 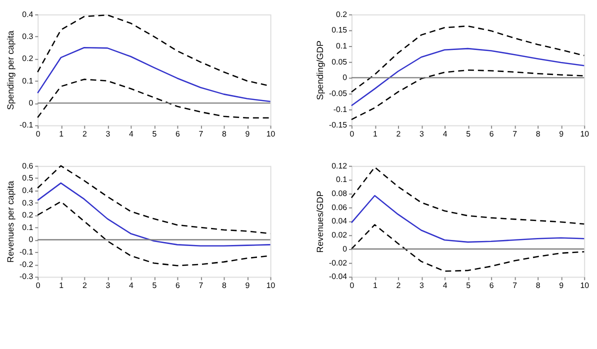 I want to click on y-tick-label: 0.5, so click(x=28, y=178).